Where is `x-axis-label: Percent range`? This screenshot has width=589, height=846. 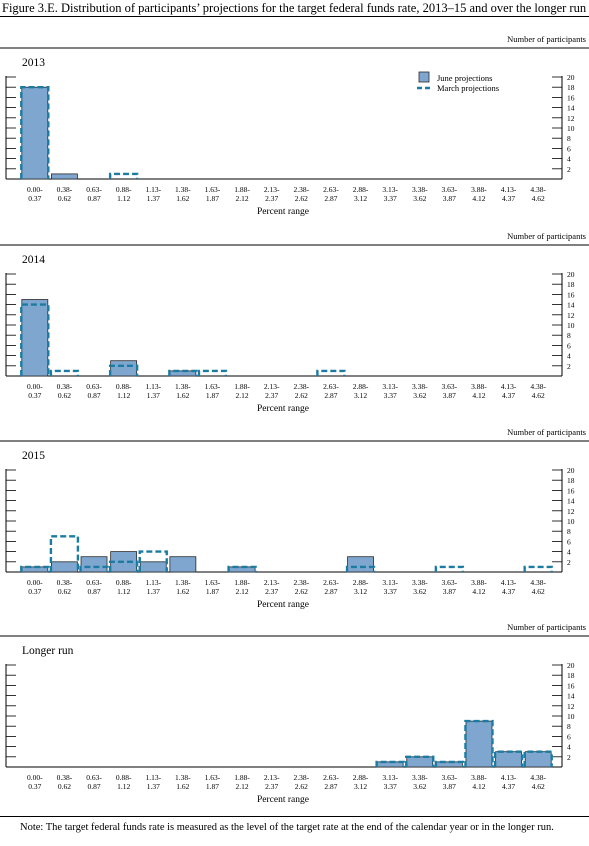 x-axis-label: Percent range is located at coordinates (283, 409).